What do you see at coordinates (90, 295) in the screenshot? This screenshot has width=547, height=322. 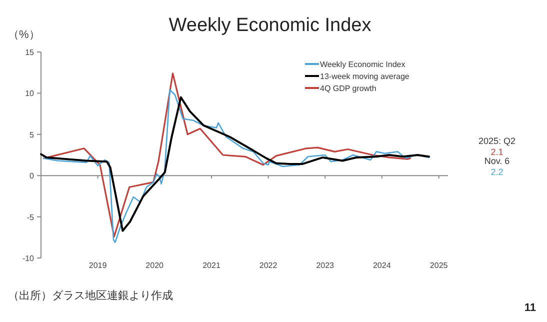 I see `text: （出所）ダラス地区連銀より作成` at bounding box center [90, 295].